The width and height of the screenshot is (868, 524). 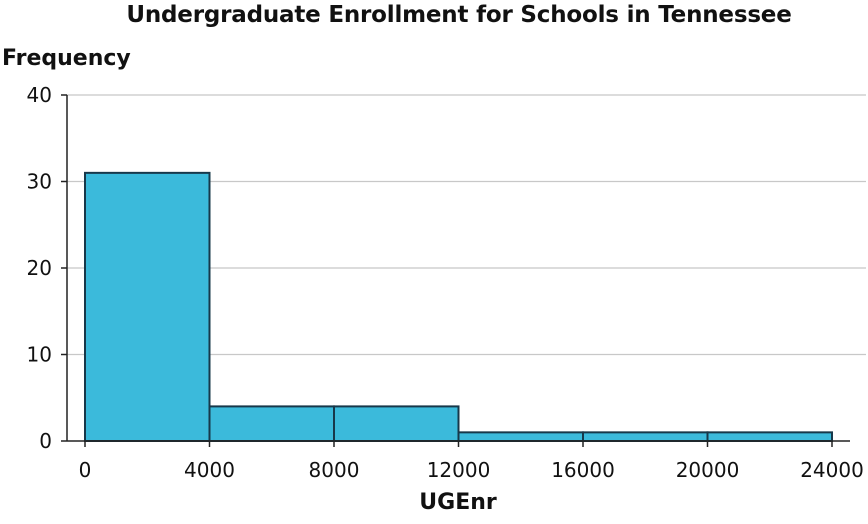 What do you see at coordinates (583, 470) in the screenshot?
I see `x-tick-label-16000: 16000` at bounding box center [583, 470].